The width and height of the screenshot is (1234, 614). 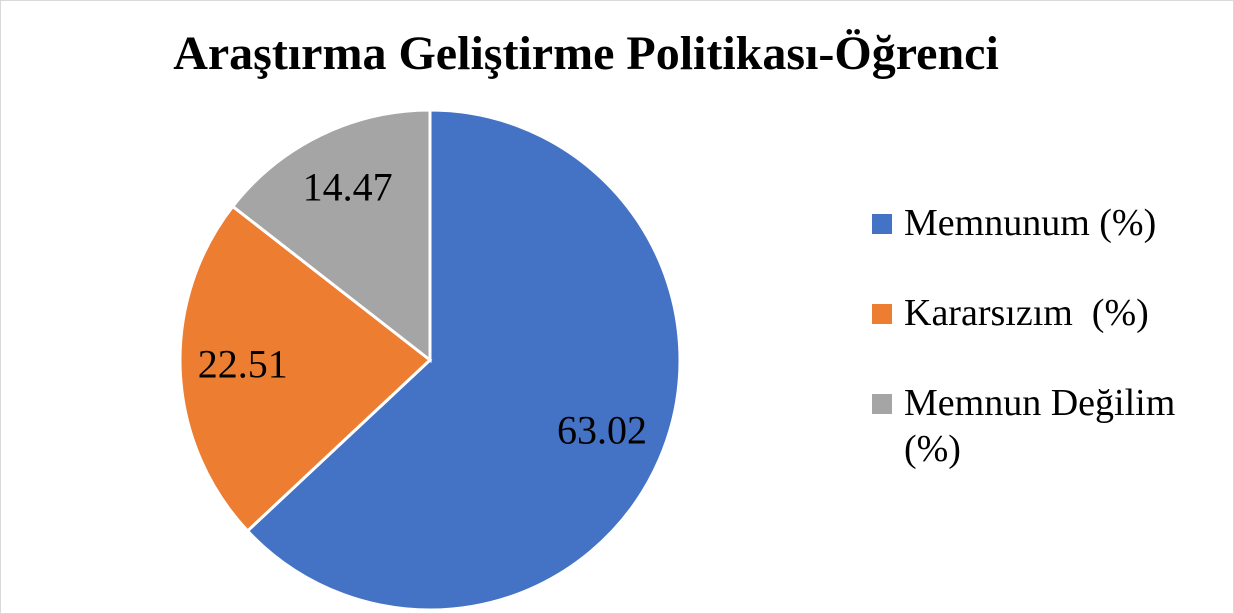 What do you see at coordinates (602, 430) in the screenshot?
I see `data-label: 63.02` at bounding box center [602, 430].